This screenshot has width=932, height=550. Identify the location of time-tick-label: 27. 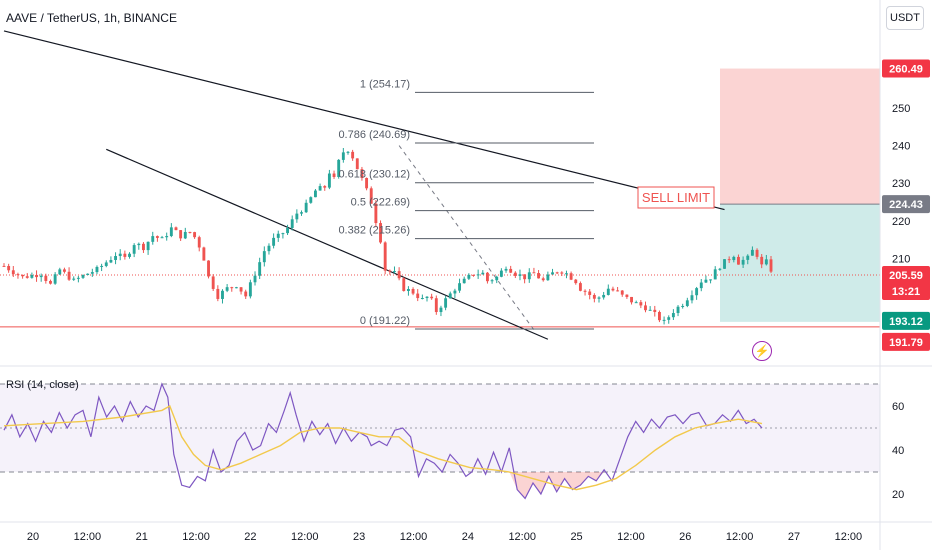
(794, 537).